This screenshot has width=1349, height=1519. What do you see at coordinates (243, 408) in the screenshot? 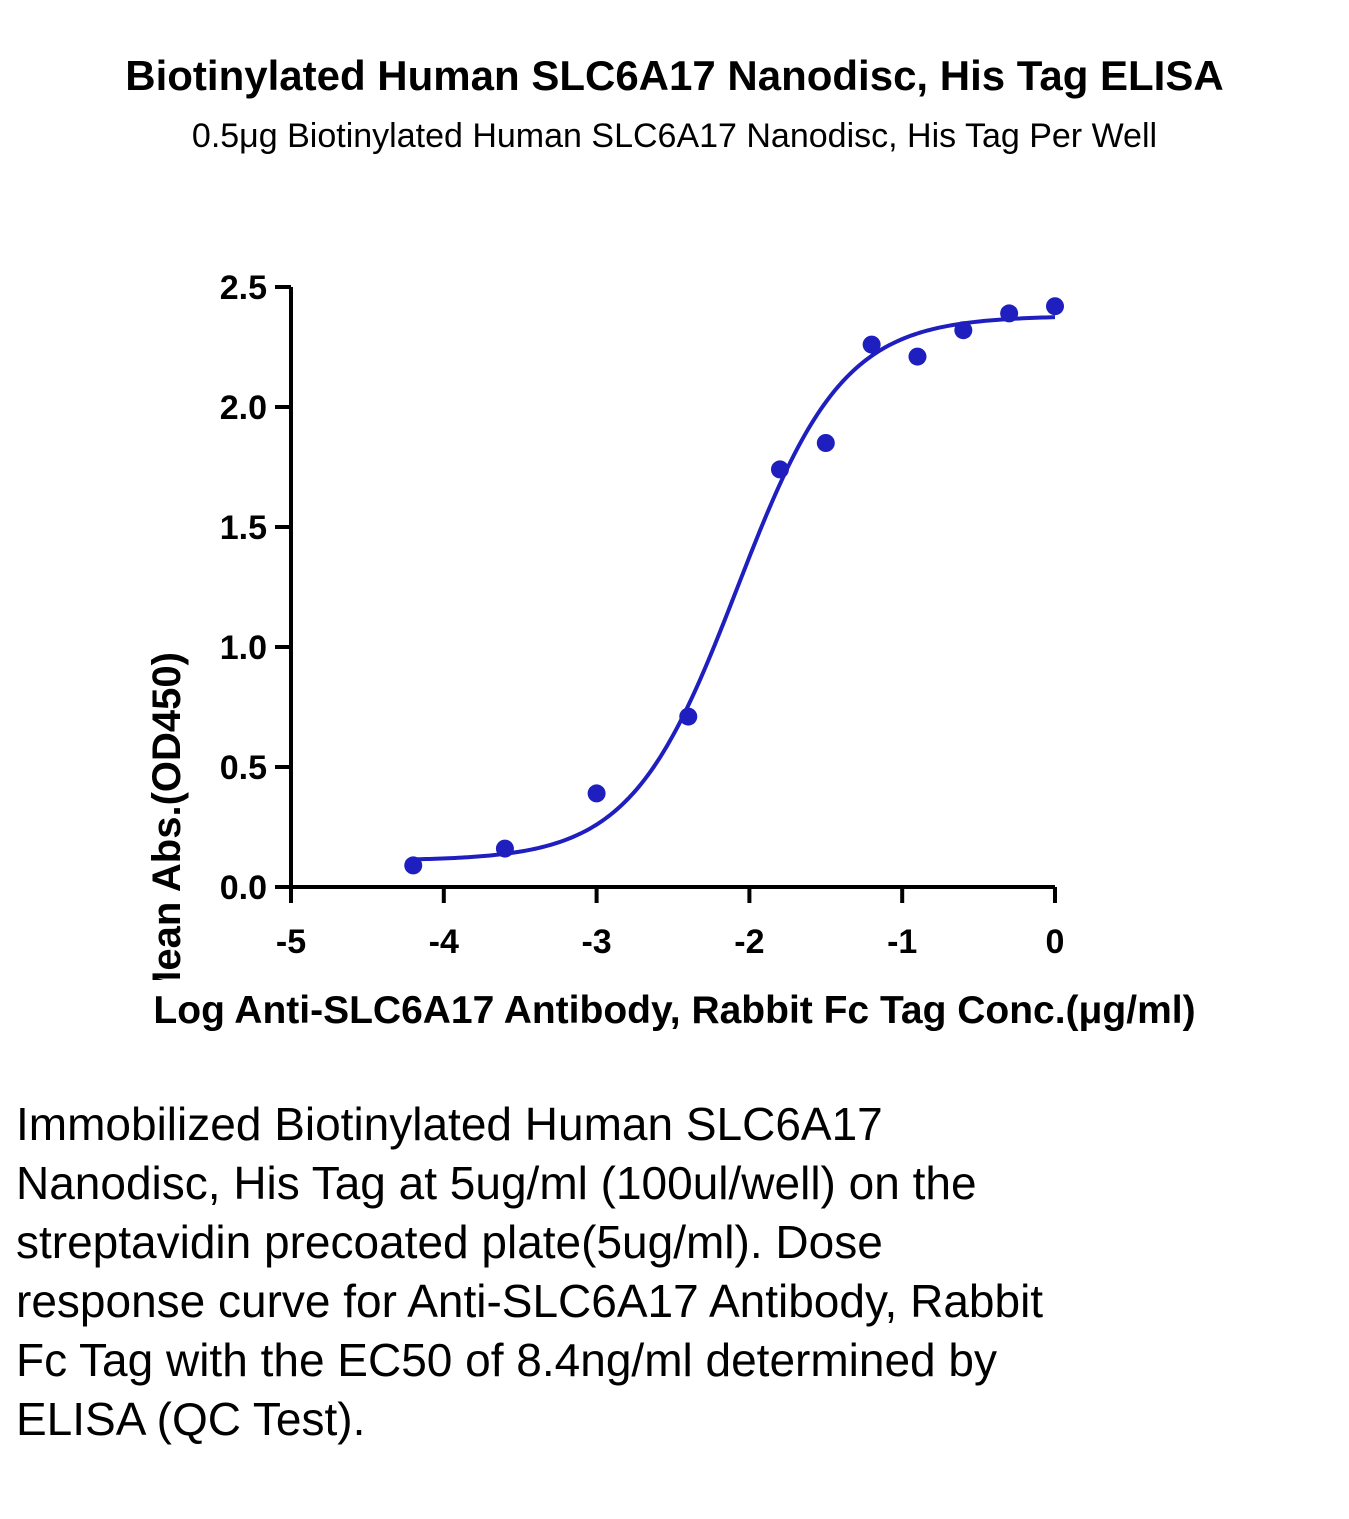
I see `y-tick-label: 2.0` at bounding box center [243, 408].